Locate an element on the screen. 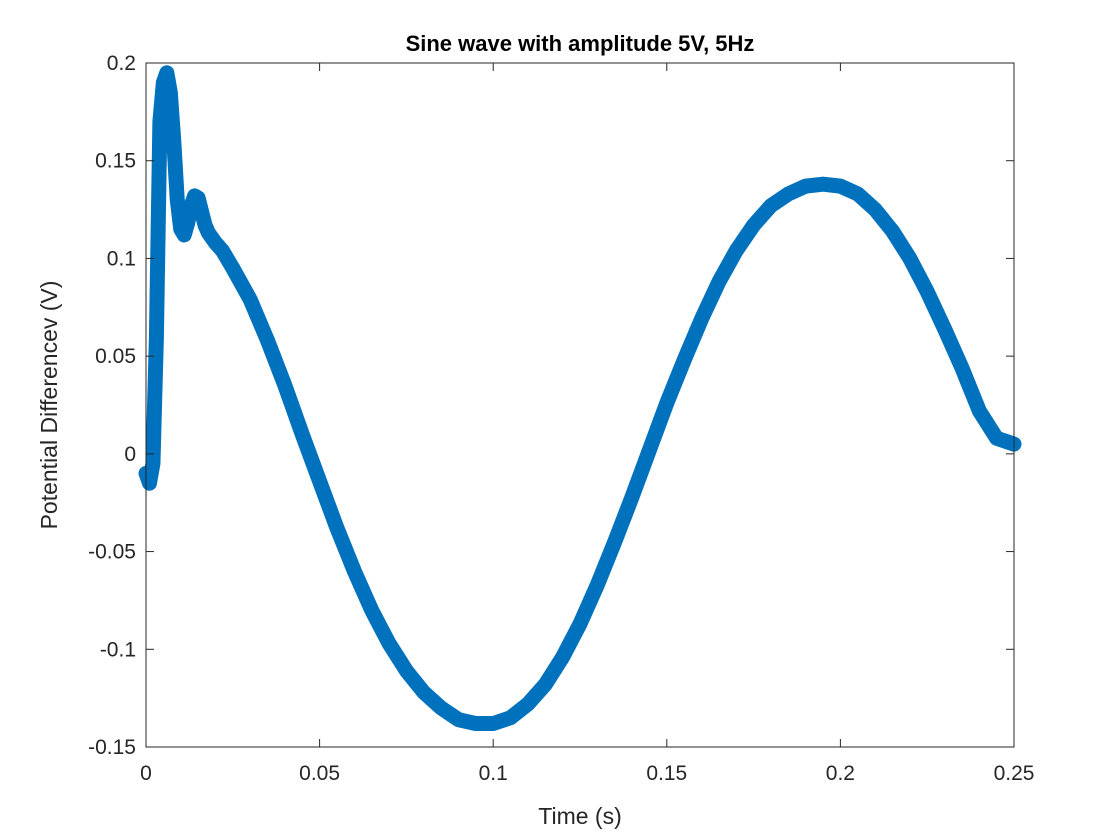  y-axis-label: Potential Differencev (V) is located at coordinates (49, 405).